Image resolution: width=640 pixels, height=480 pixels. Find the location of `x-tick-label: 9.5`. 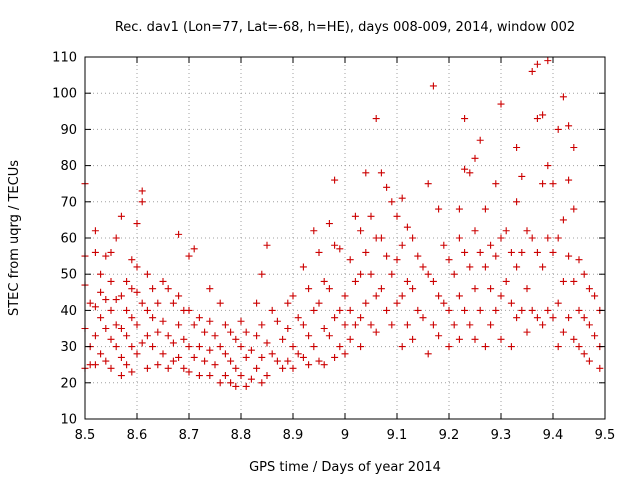

x-tick-label: 9.5 is located at coordinates (605, 435).